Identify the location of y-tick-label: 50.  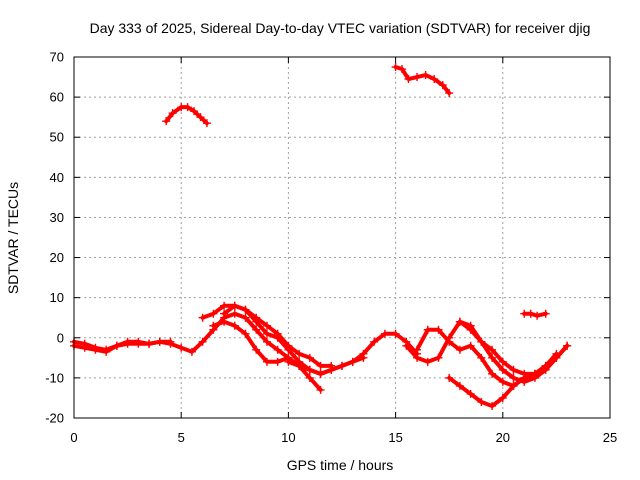
(57, 137).